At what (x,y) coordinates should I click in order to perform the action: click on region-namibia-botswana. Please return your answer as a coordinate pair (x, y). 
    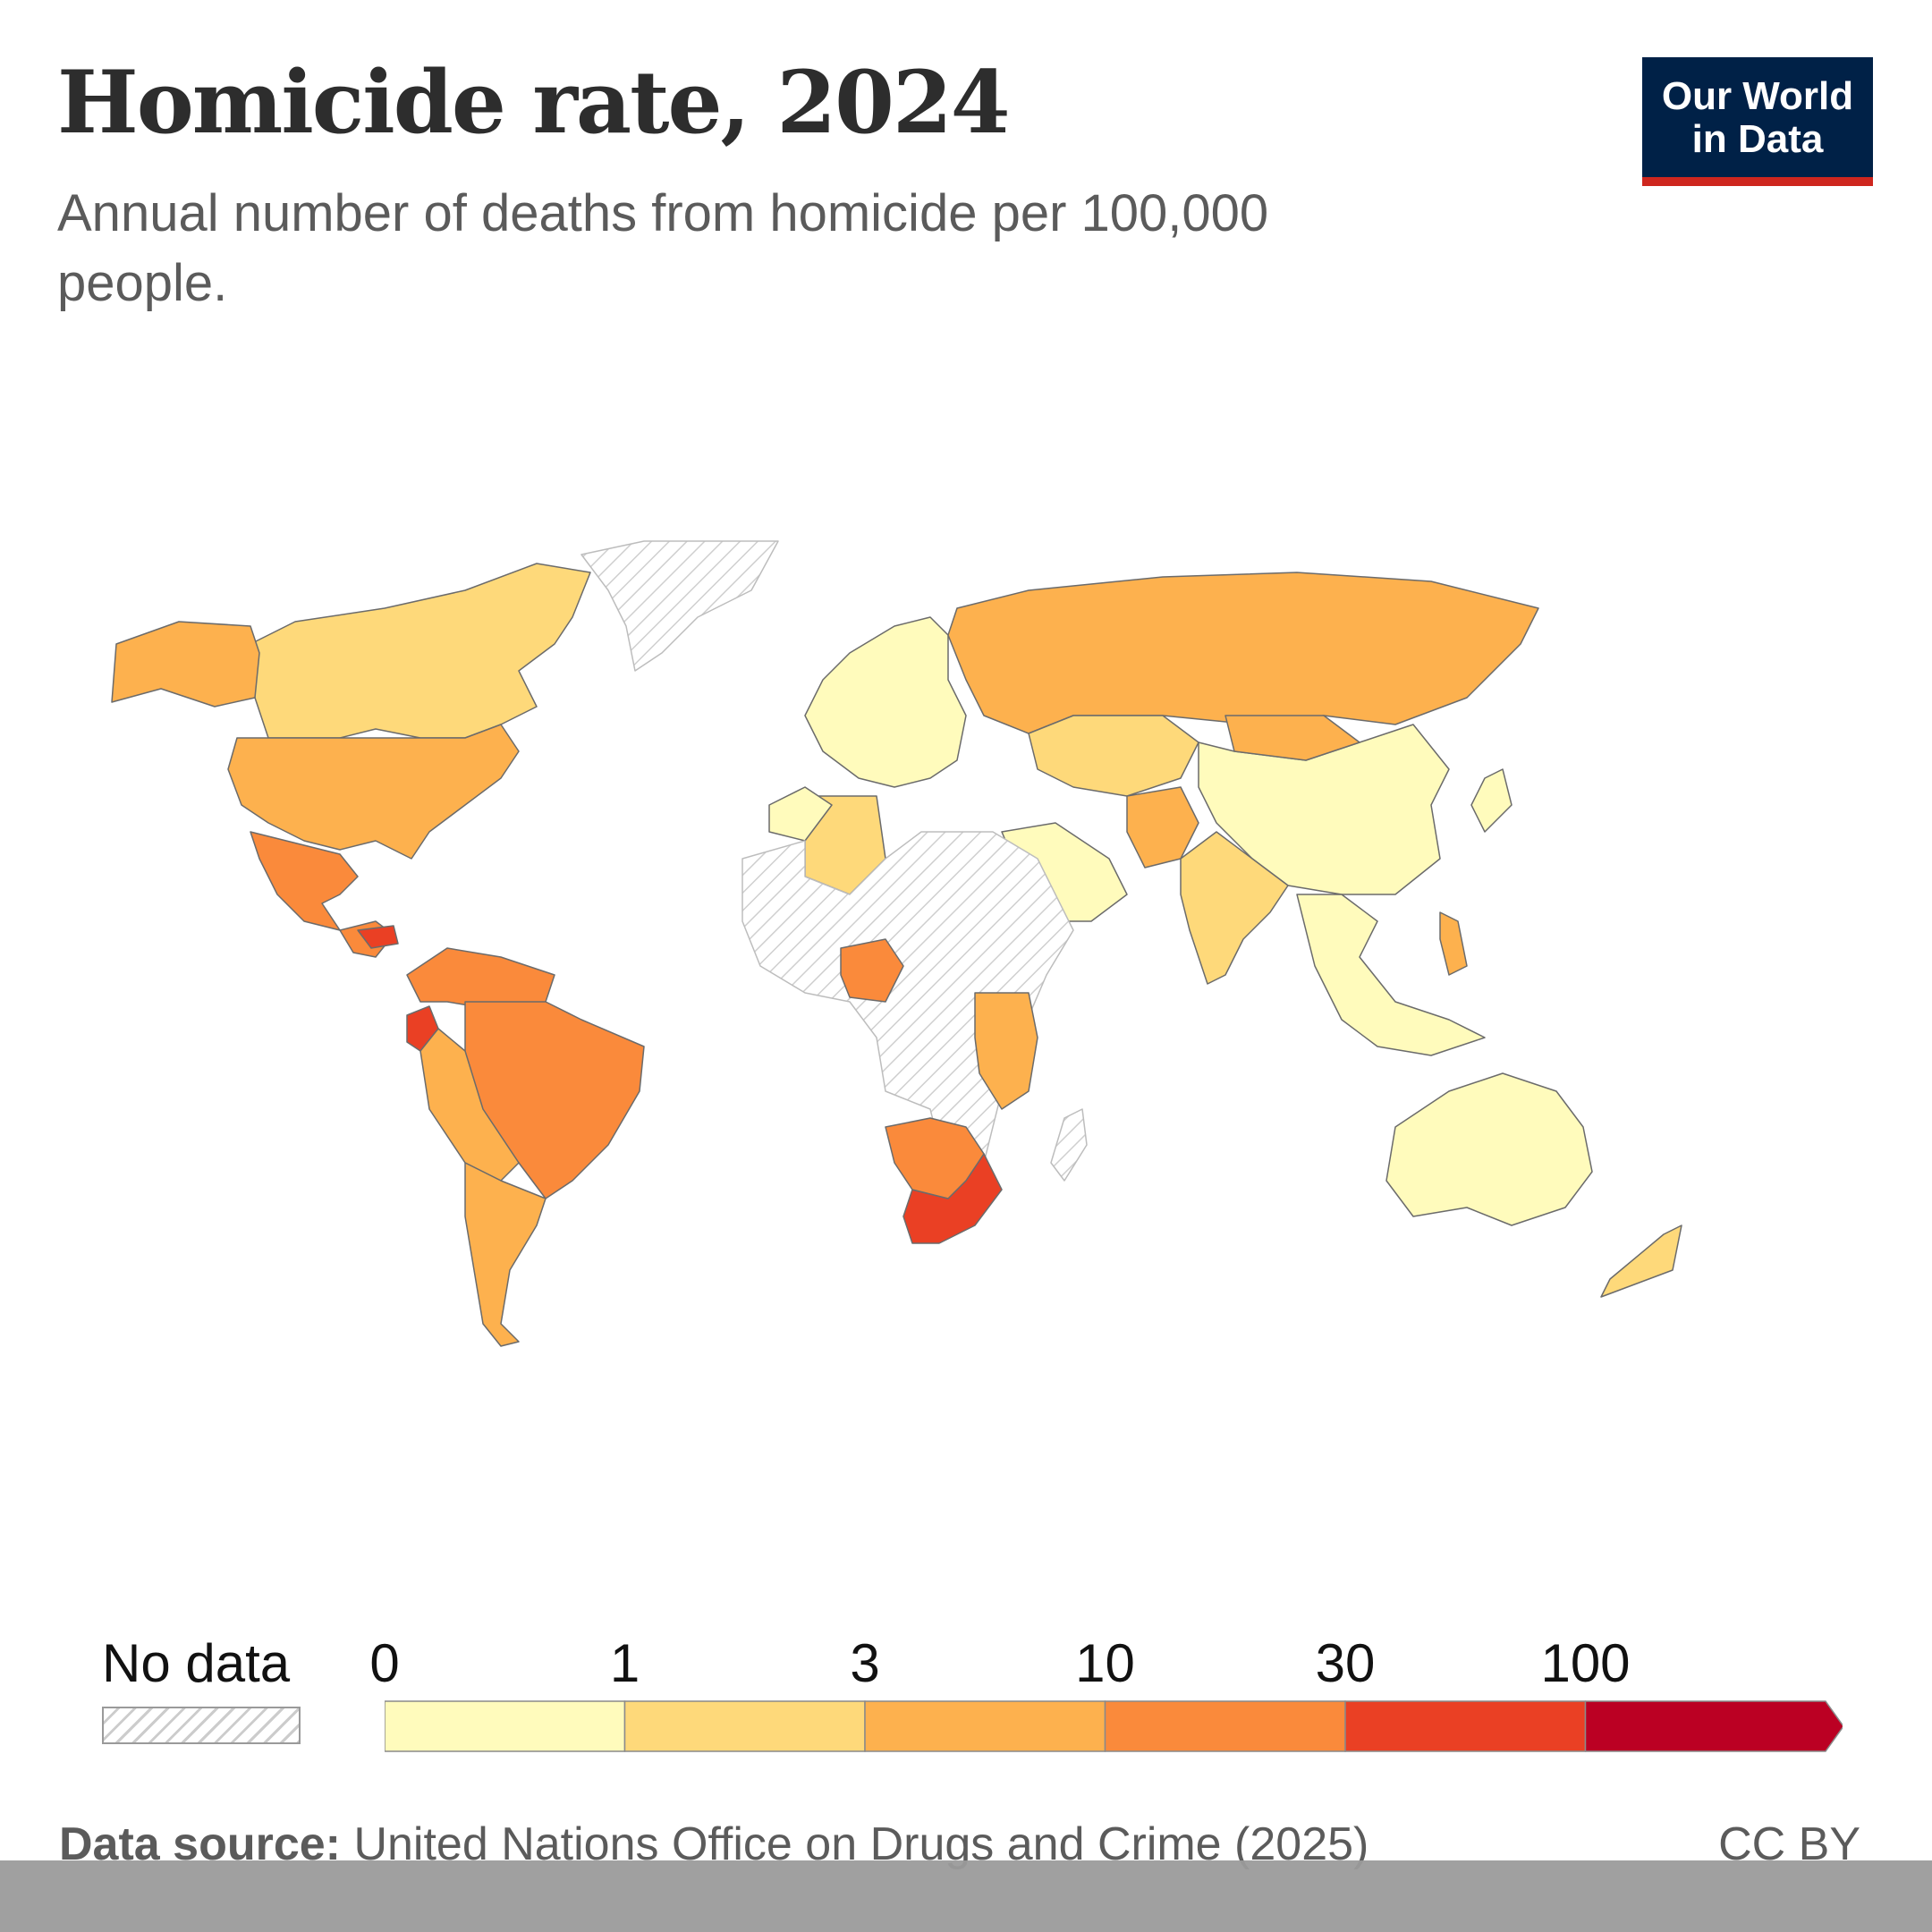
    Looking at the image, I should click on (935, 1158).